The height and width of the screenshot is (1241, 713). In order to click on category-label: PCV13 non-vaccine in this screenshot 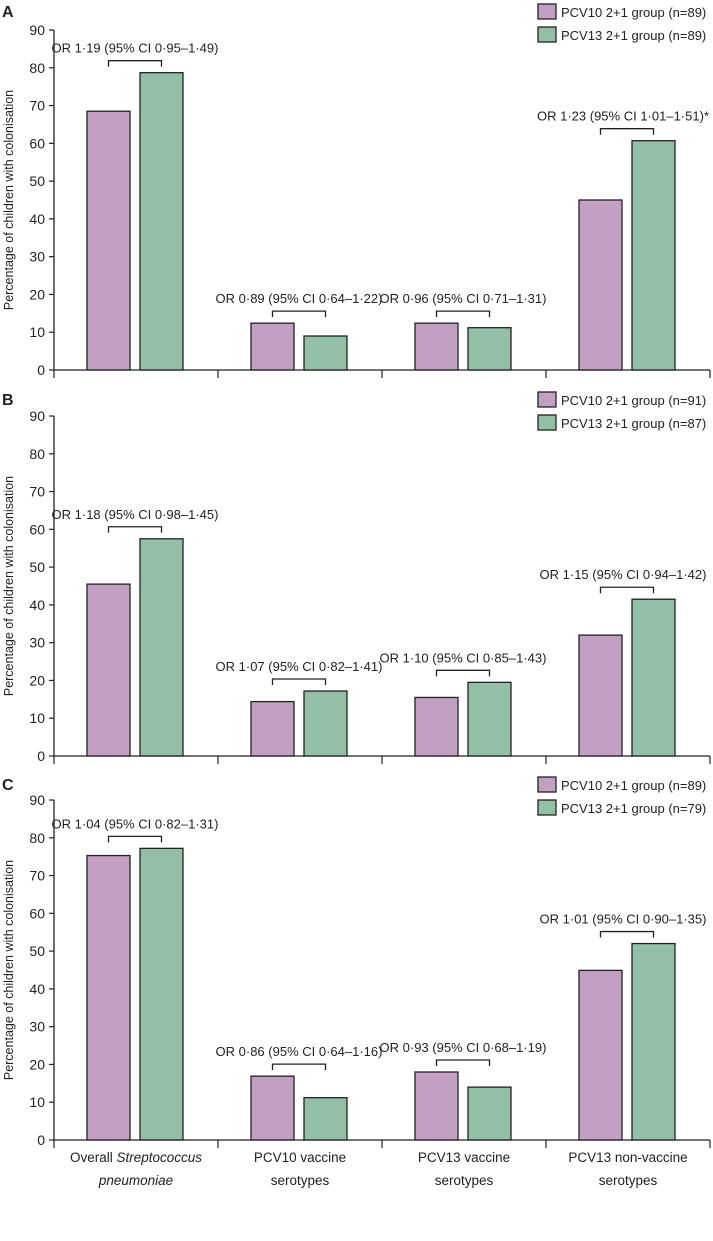, I will do `click(627, 1157)`.